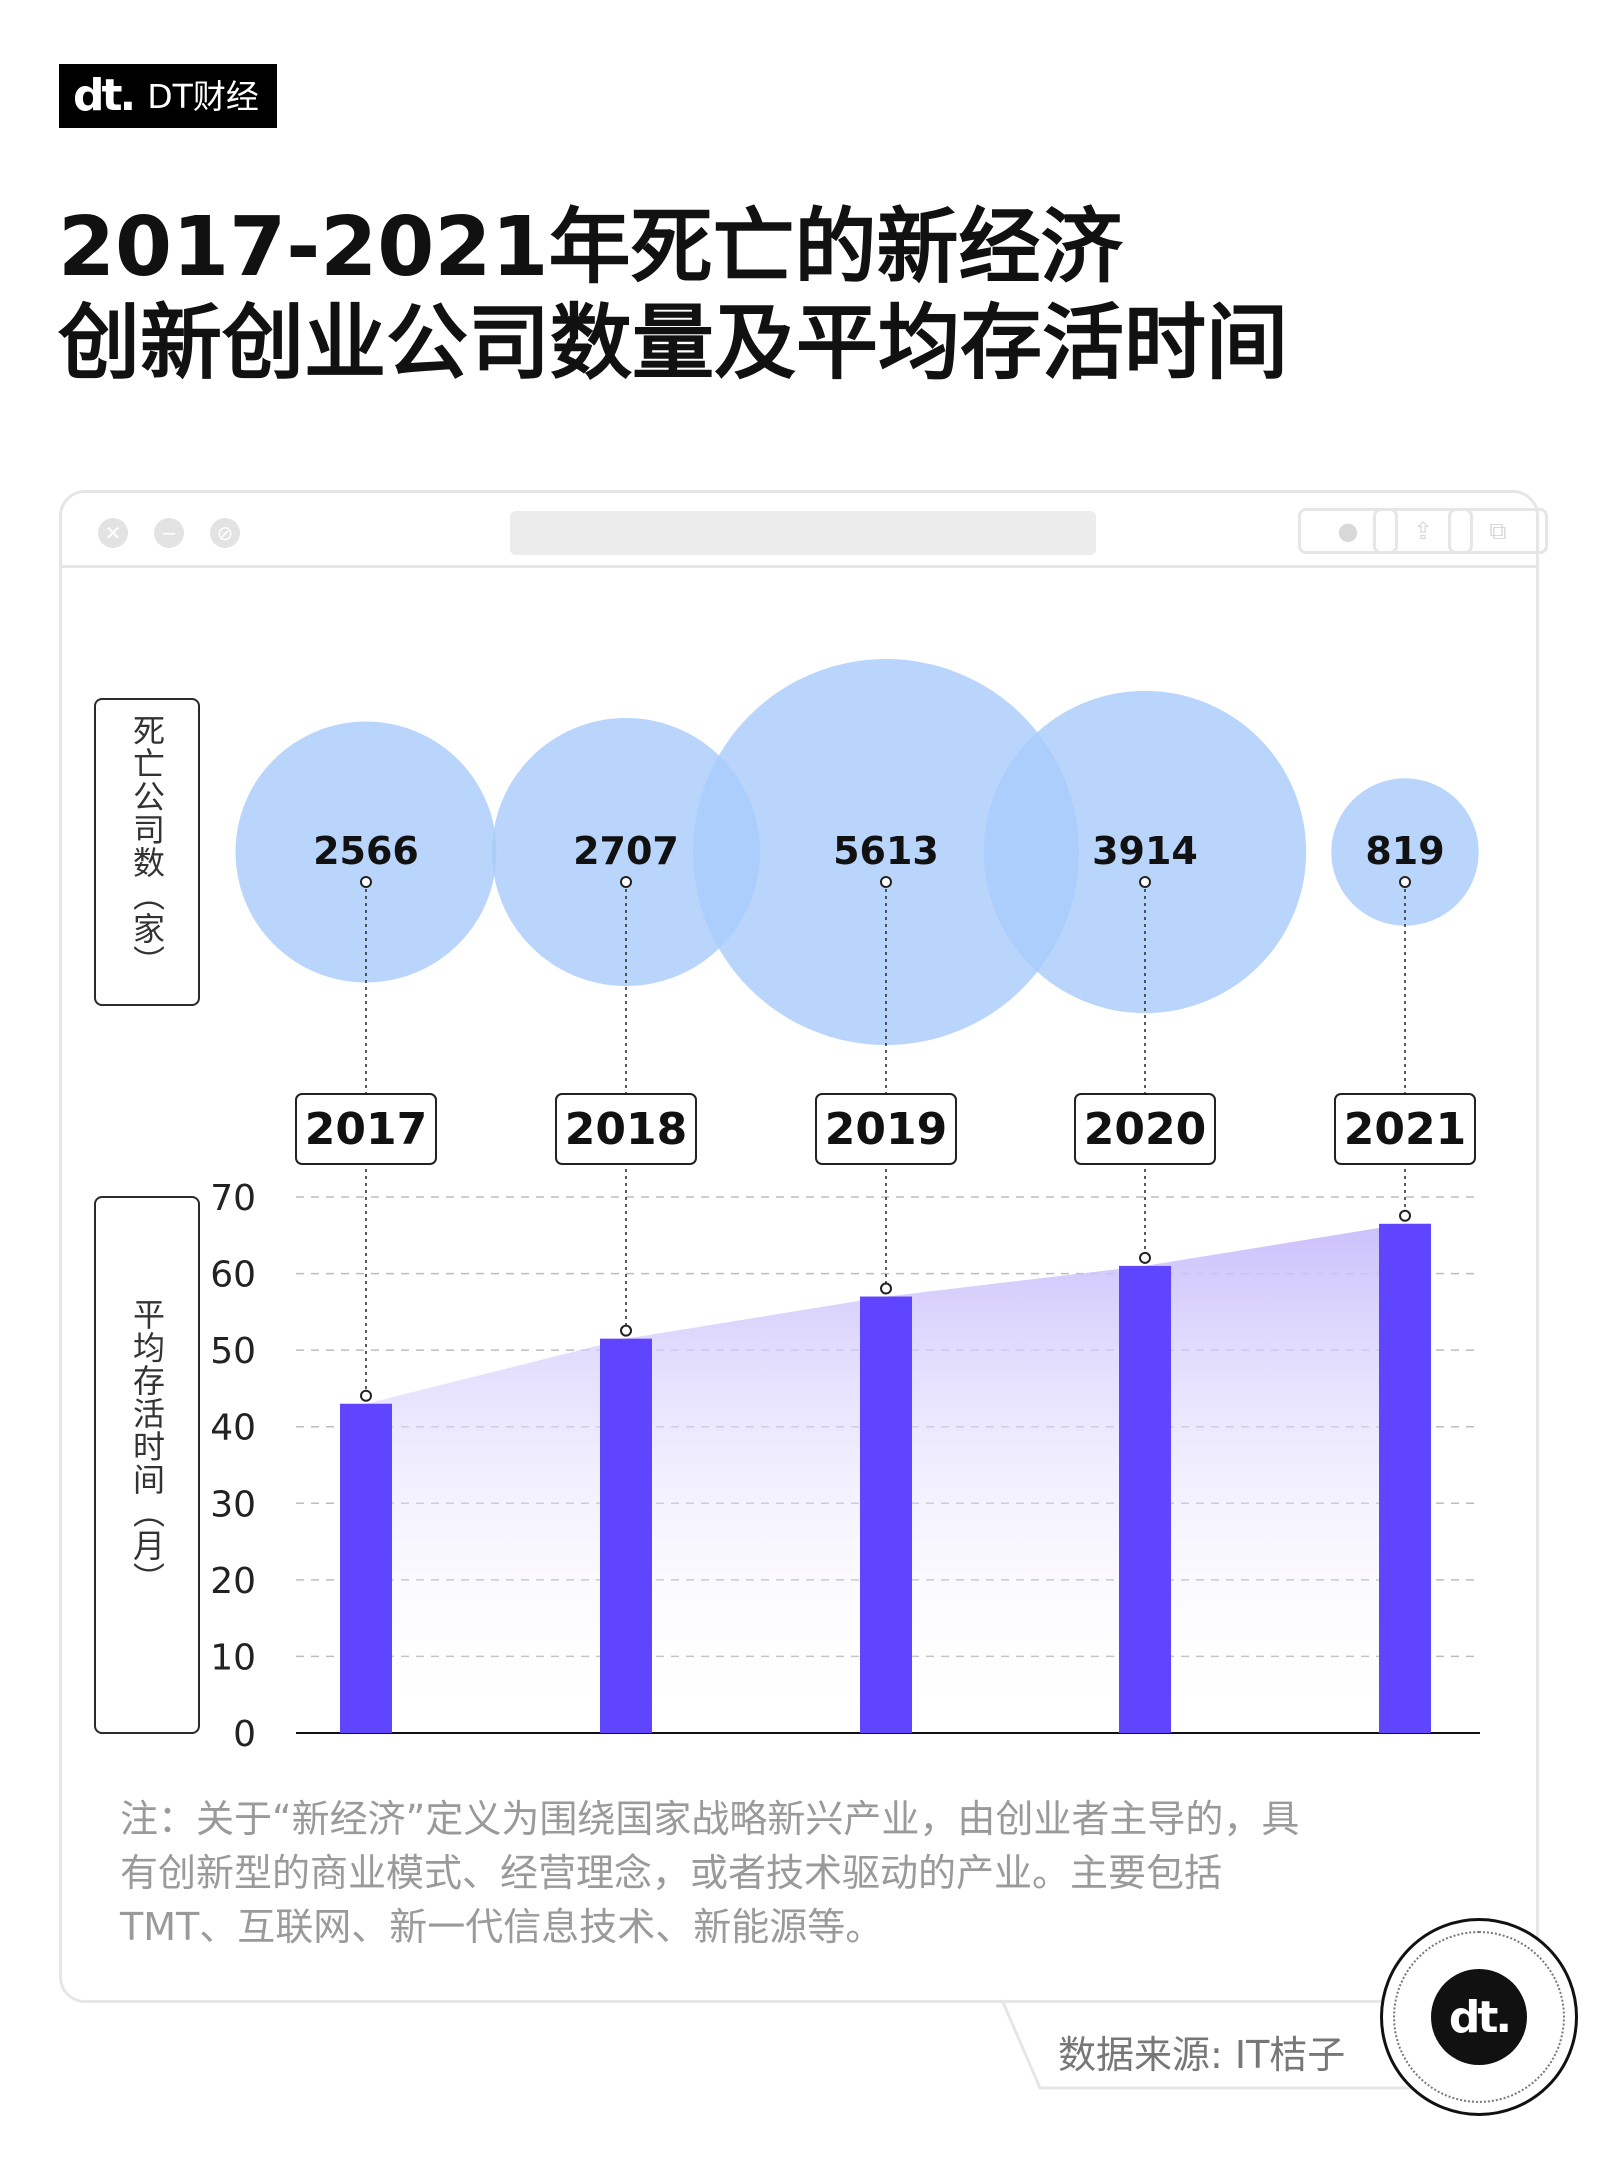 The width and height of the screenshot is (1601, 2168). I want to click on bar-axis-label-box: 平均存活时间（月）, so click(147, 1465).